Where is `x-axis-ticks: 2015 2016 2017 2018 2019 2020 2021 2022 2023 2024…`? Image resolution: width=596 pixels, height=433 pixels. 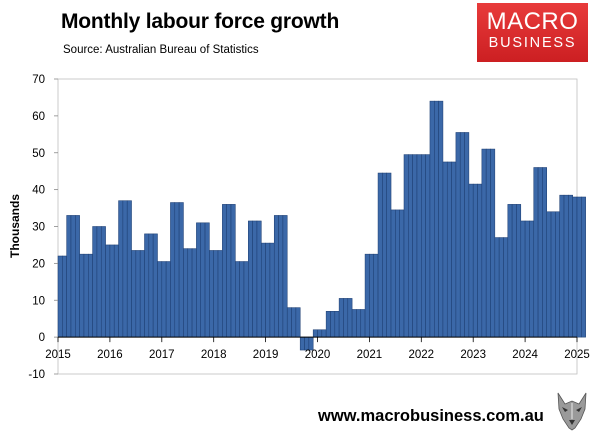 x-axis-ticks: 2015 2016 2017 2018 2019 2020 2021 2022 2023 2024… is located at coordinates (317, 349).